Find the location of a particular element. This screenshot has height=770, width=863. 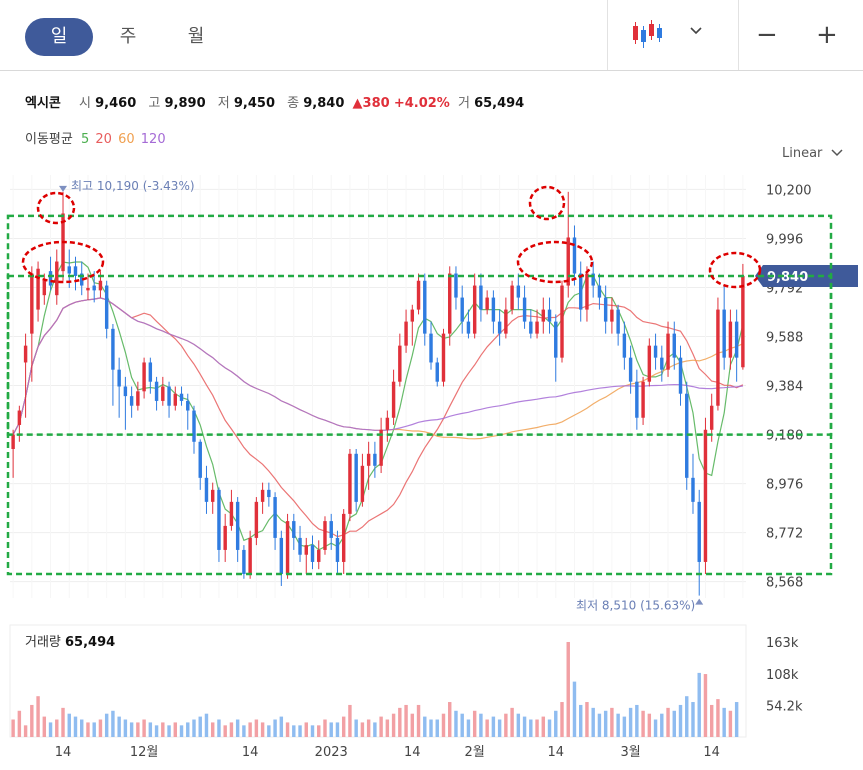

volume-bars is located at coordinates (375, 689).